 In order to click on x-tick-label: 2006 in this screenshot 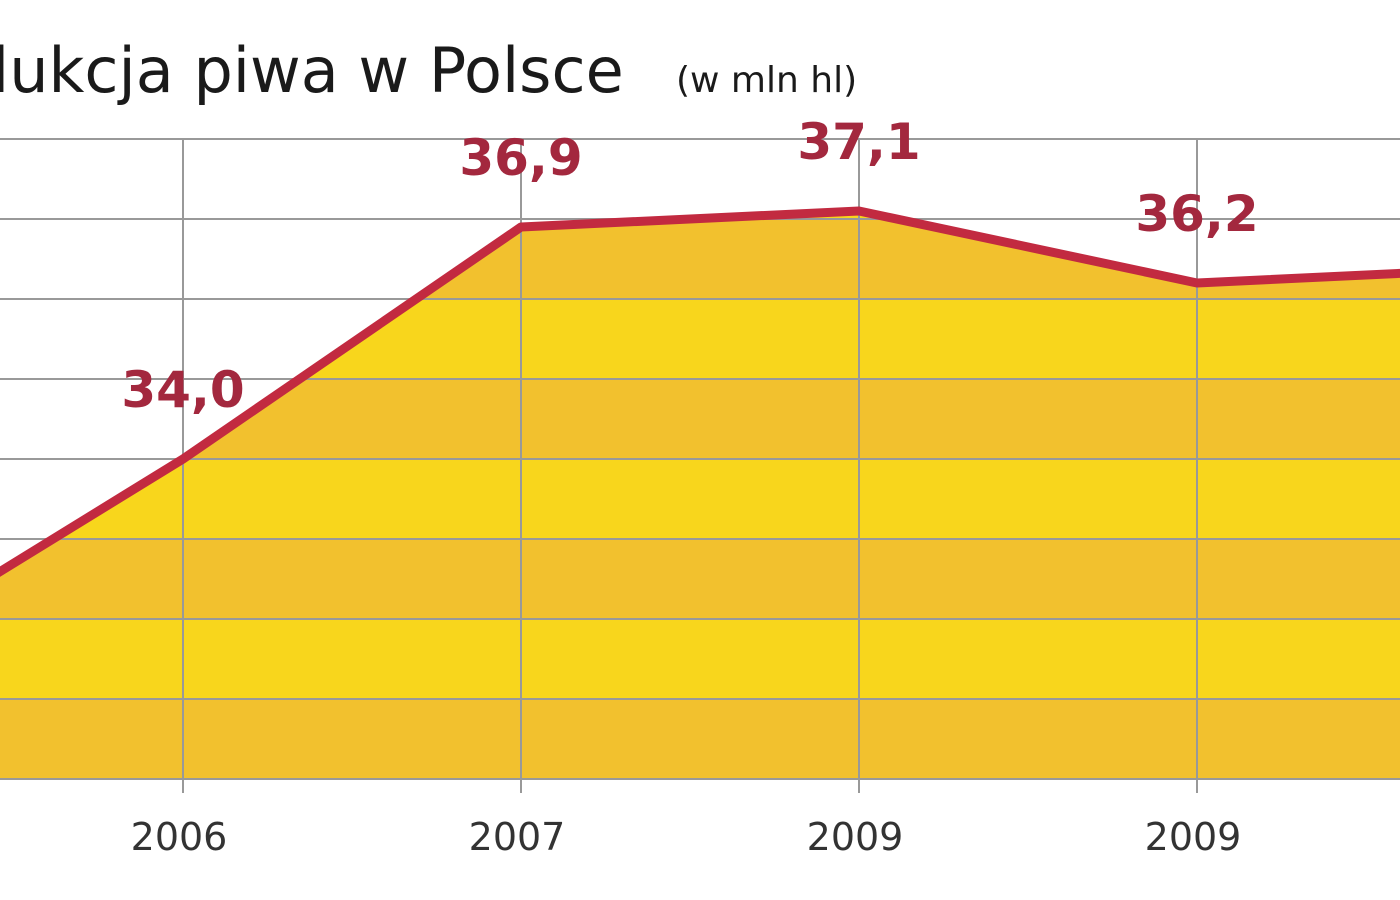, I will do `click(179, 837)`.